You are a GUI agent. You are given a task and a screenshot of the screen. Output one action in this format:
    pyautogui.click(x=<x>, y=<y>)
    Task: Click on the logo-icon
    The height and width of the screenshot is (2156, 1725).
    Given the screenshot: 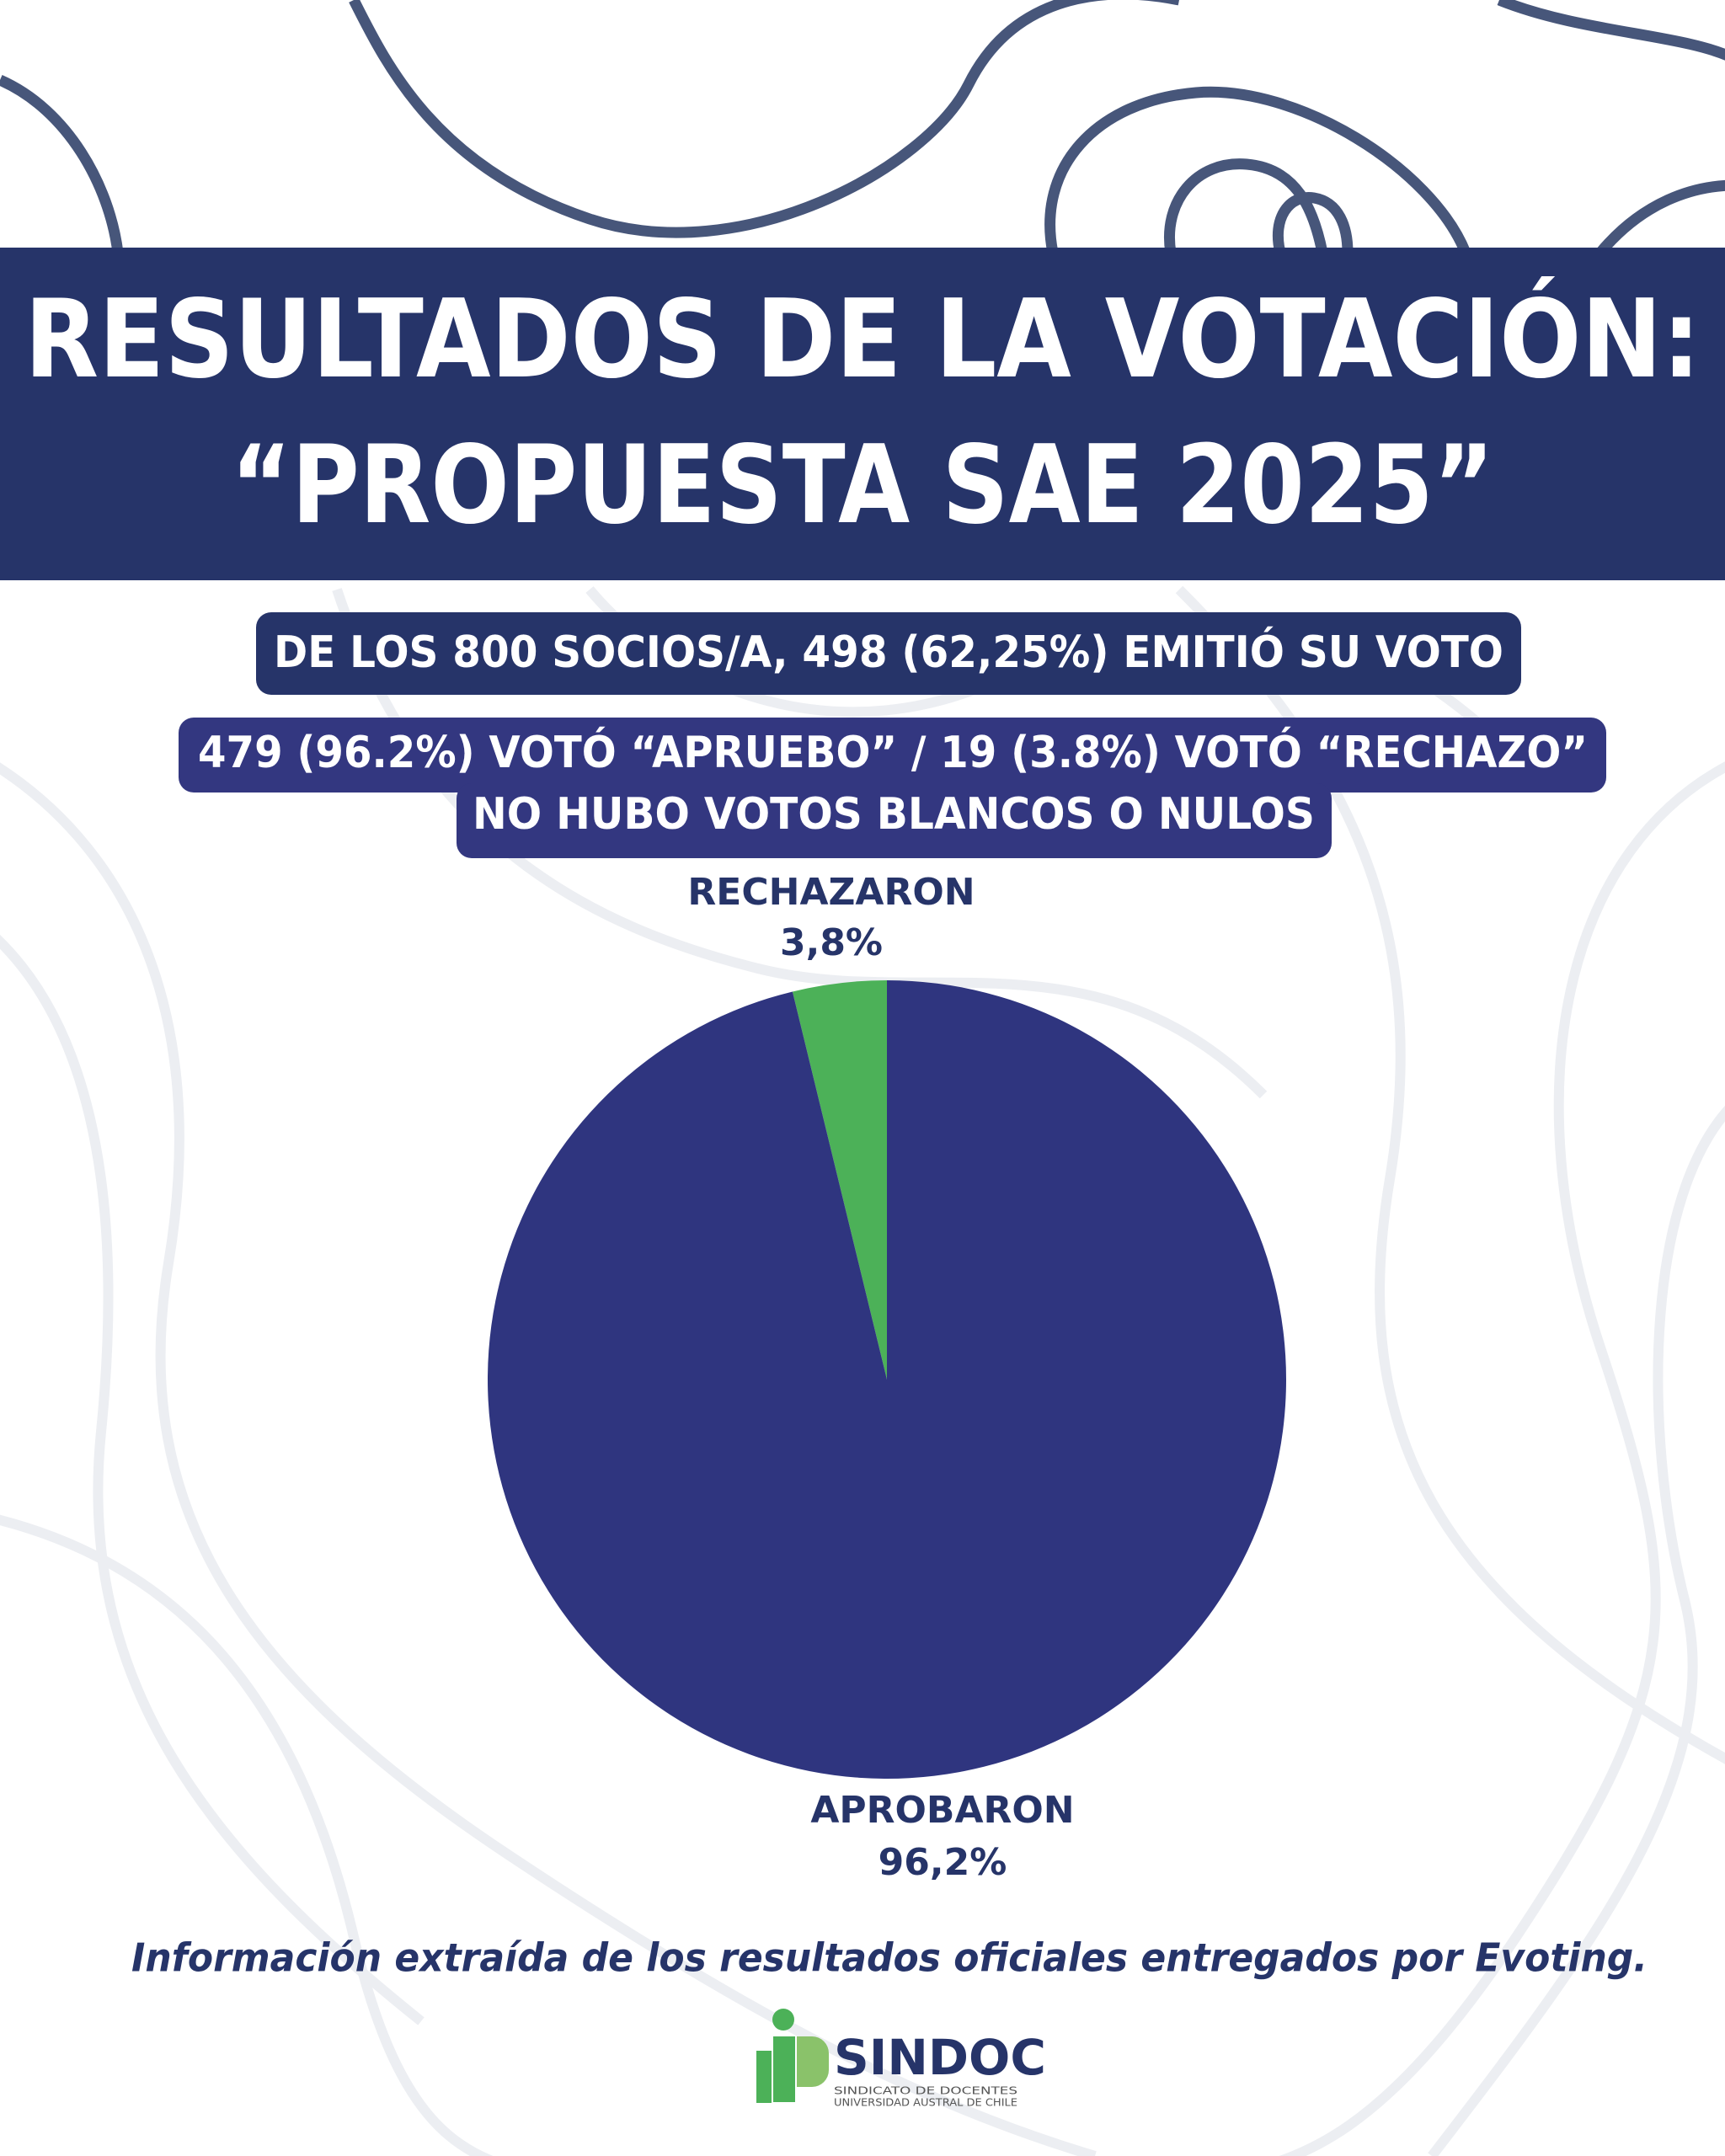 What is the action you would take?
    pyautogui.click(x=792, y=2056)
    